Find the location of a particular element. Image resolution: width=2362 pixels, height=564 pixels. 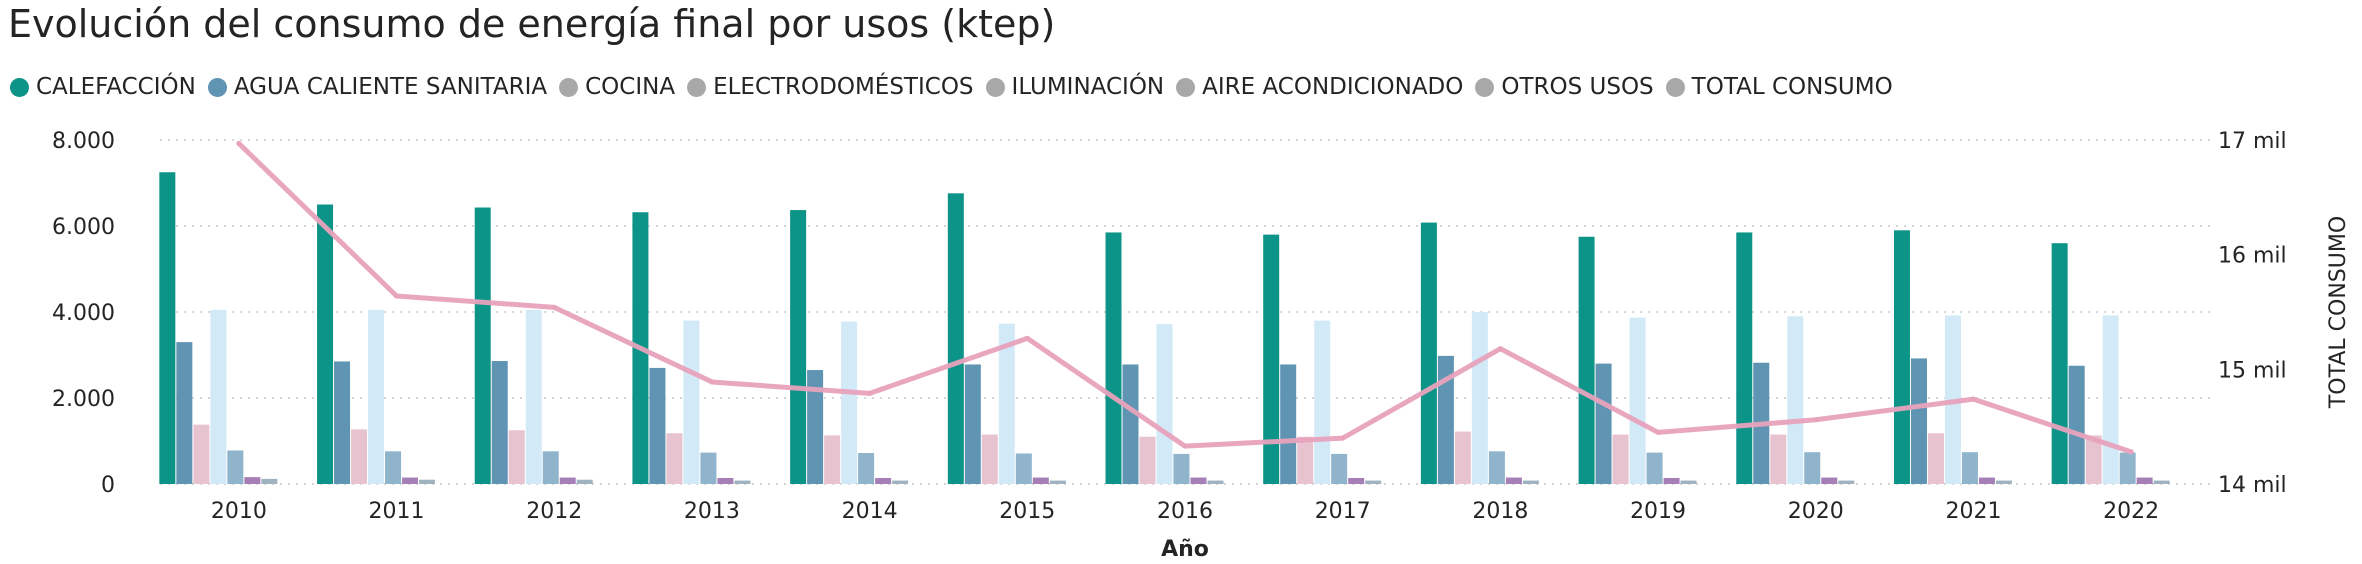

legend-item: COCINA is located at coordinates (617, 87).